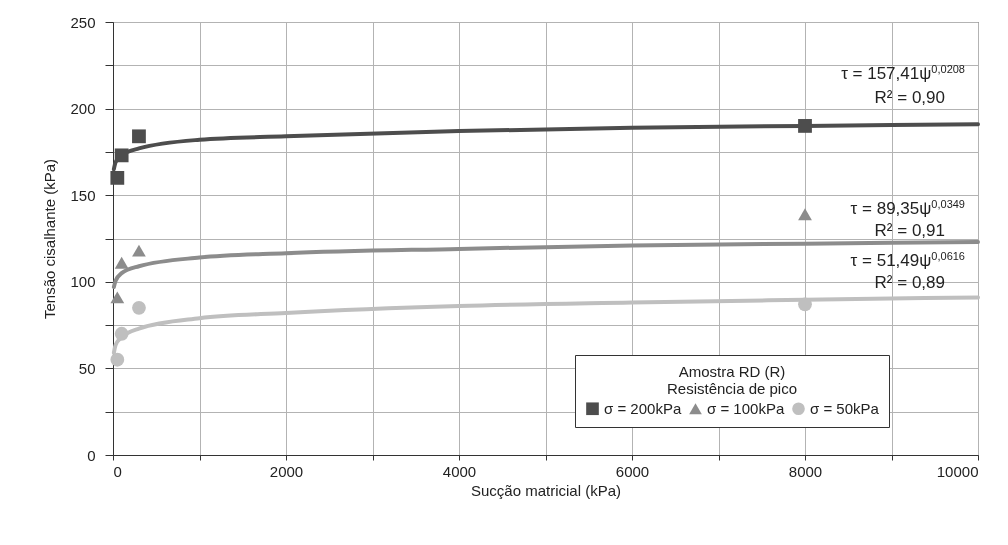 This screenshot has height=545, width=1008. Describe the element at coordinates (909, 230) in the screenshot. I see `annotation: R² = 0,91` at that location.